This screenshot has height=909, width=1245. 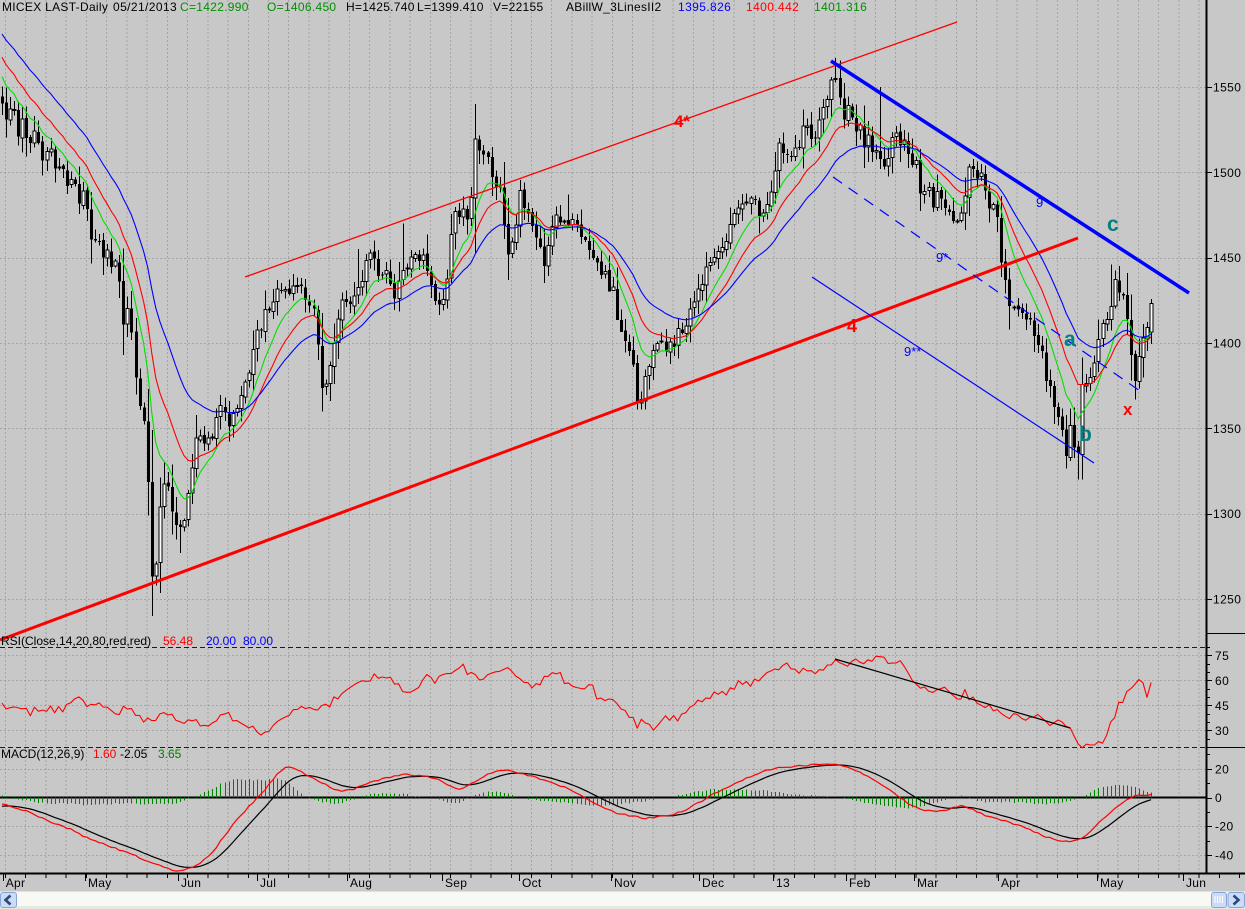 What do you see at coordinates (1227, 258) in the screenshot?
I see `svg-text: 1450` at bounding box center [1227, 258].